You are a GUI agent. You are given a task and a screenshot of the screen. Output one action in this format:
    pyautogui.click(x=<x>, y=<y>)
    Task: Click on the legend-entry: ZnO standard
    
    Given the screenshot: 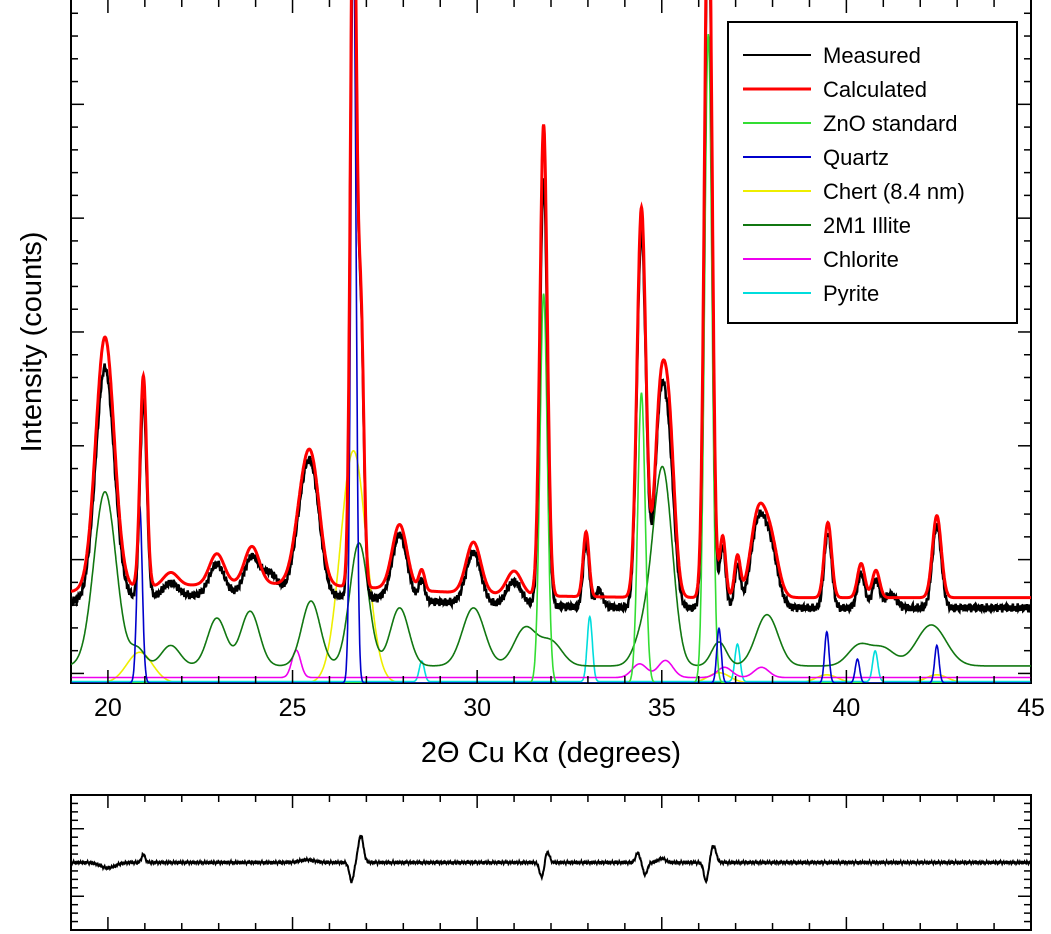 What is the action you would take?
    pyautogui.click(x=850, y=123)
    